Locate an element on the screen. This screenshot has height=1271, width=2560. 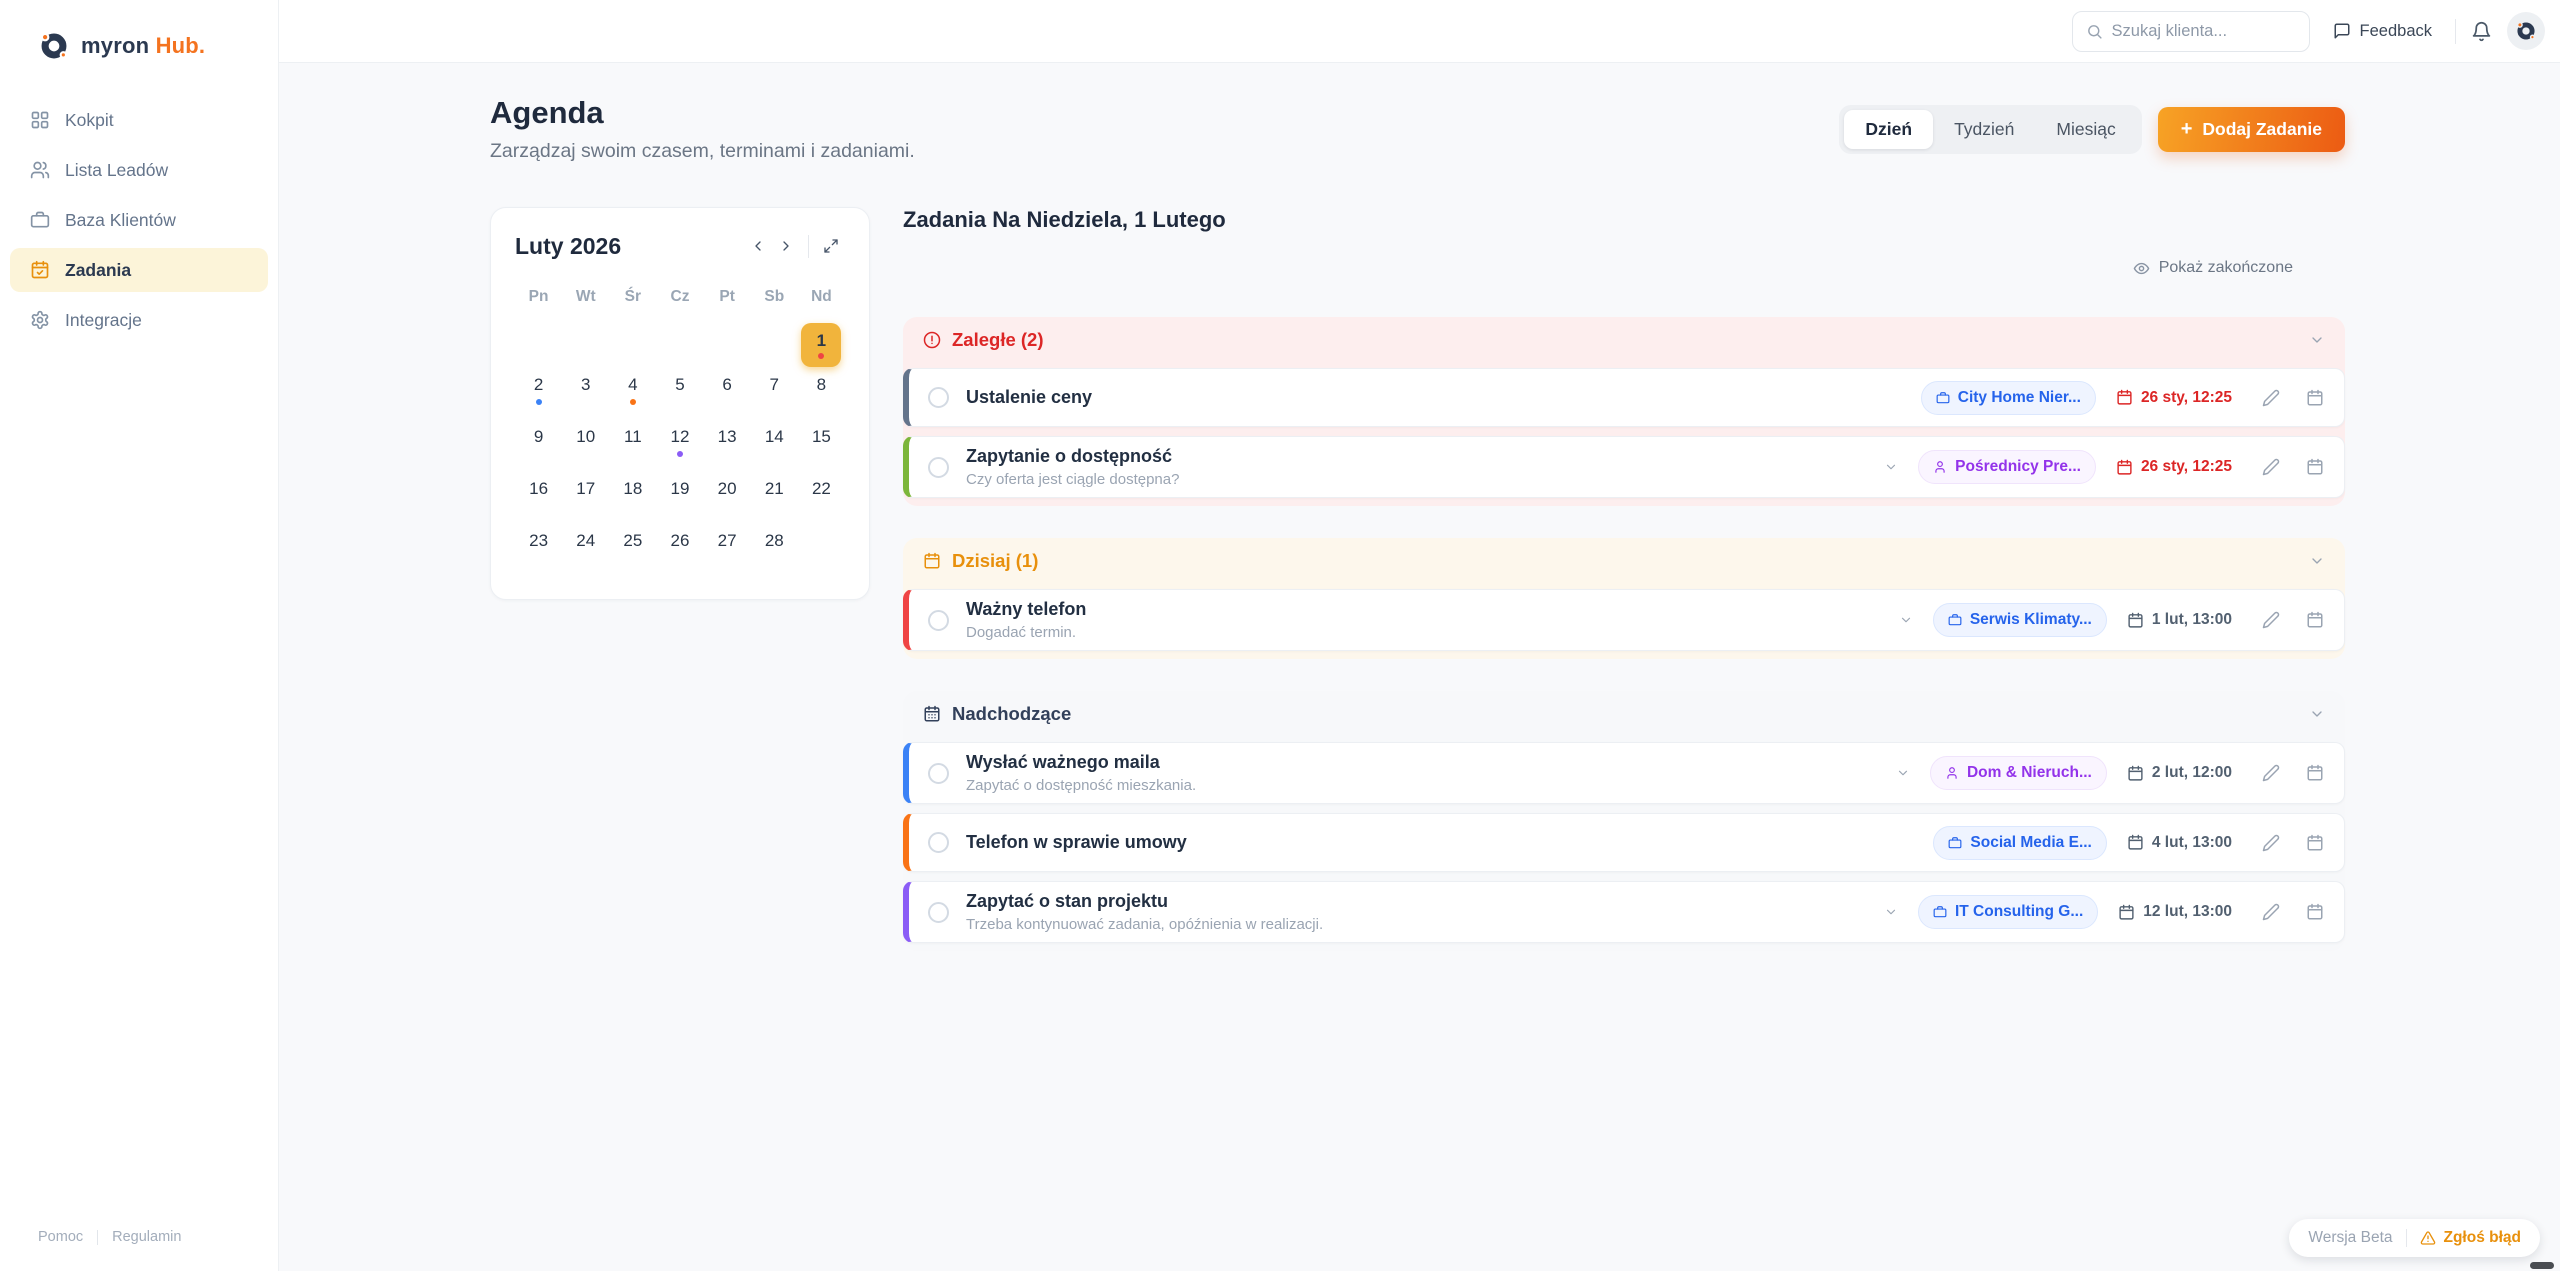
day-number: 25 is located at coordinates (633, 540).